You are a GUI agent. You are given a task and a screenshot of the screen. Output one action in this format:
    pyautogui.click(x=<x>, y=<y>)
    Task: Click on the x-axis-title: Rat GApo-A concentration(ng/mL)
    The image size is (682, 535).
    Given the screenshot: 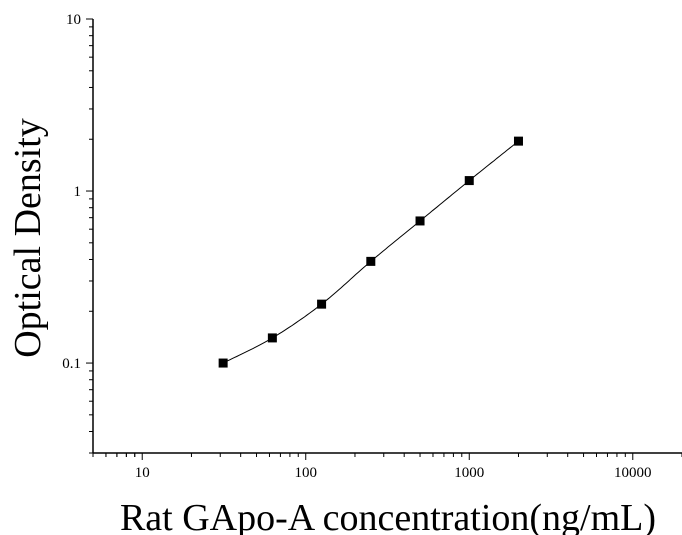 What is the action you would take?
    pyautogui.click(x=388, y=516)
    